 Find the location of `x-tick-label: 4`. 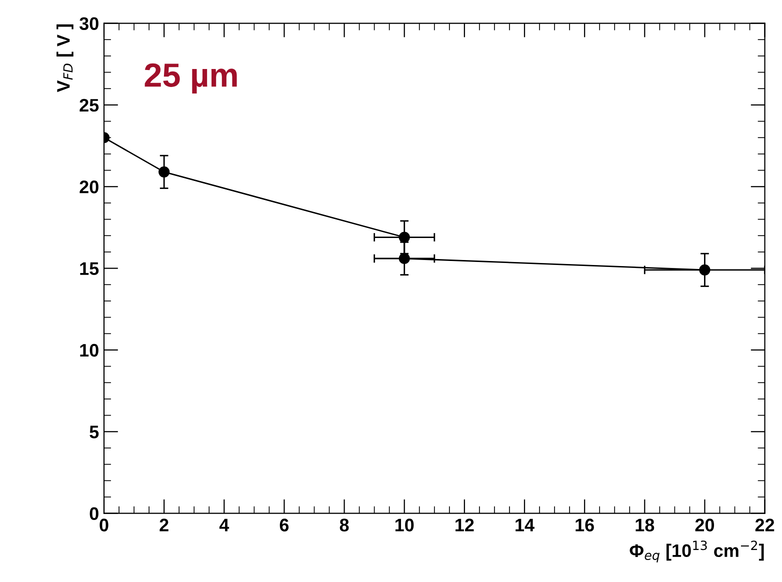

x-tick-label: 4 is located at coordinates (224, 525).